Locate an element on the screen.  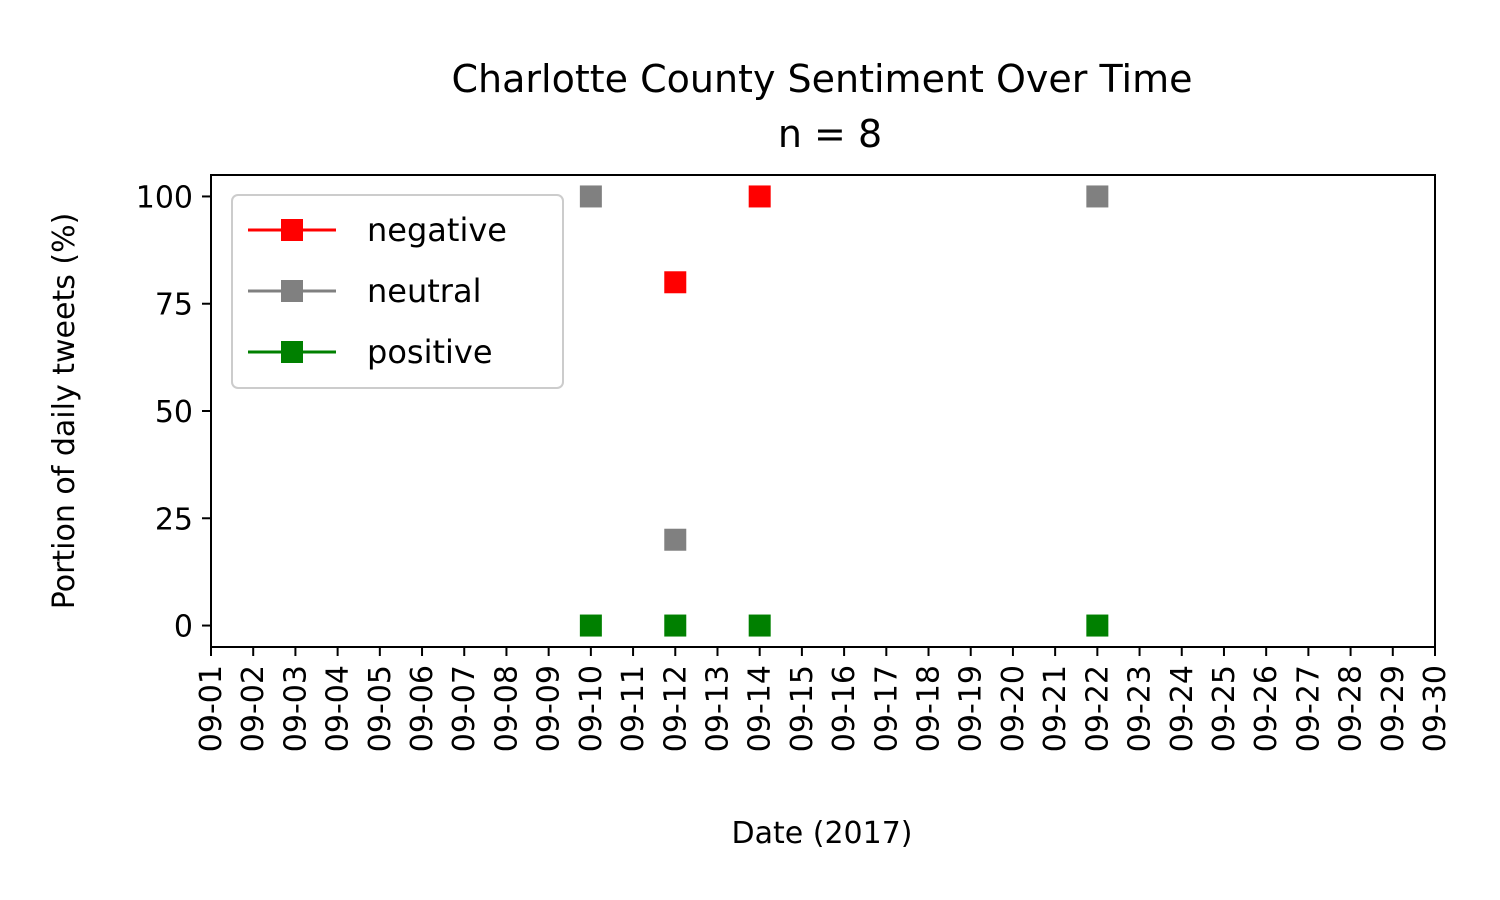
x-tick-label: 09-03 is located at coordinates (295, 708).